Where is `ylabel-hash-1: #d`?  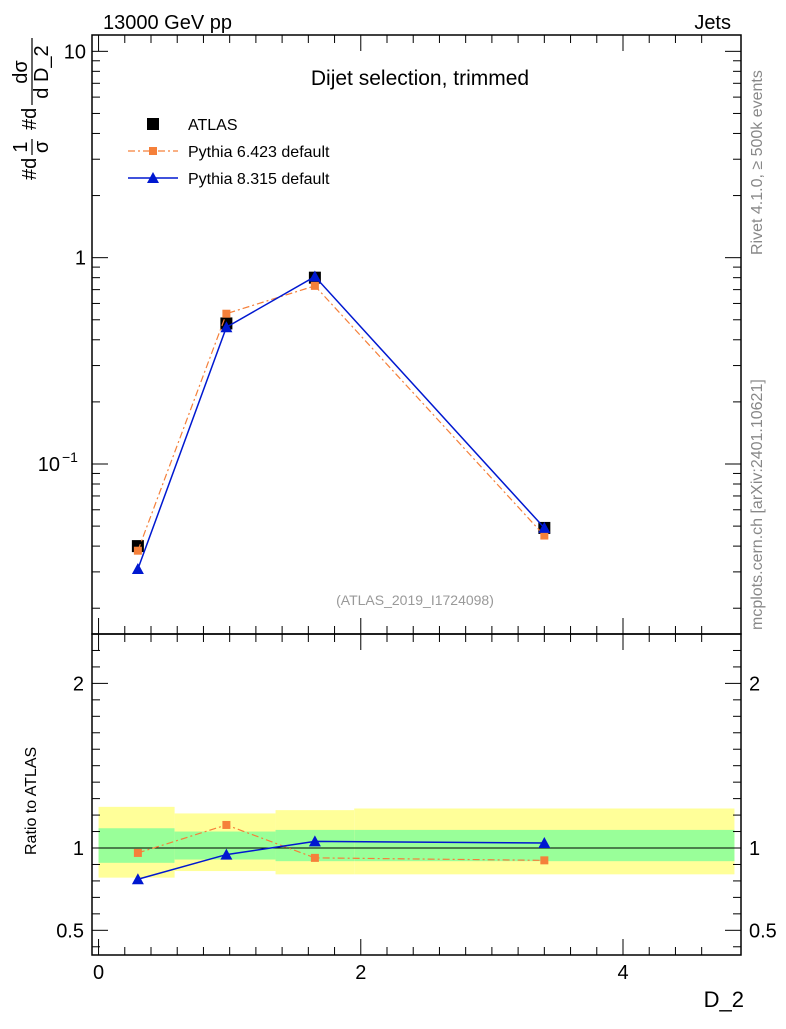 ylabel-hash-1: #d is located at coordinates (30, 169).